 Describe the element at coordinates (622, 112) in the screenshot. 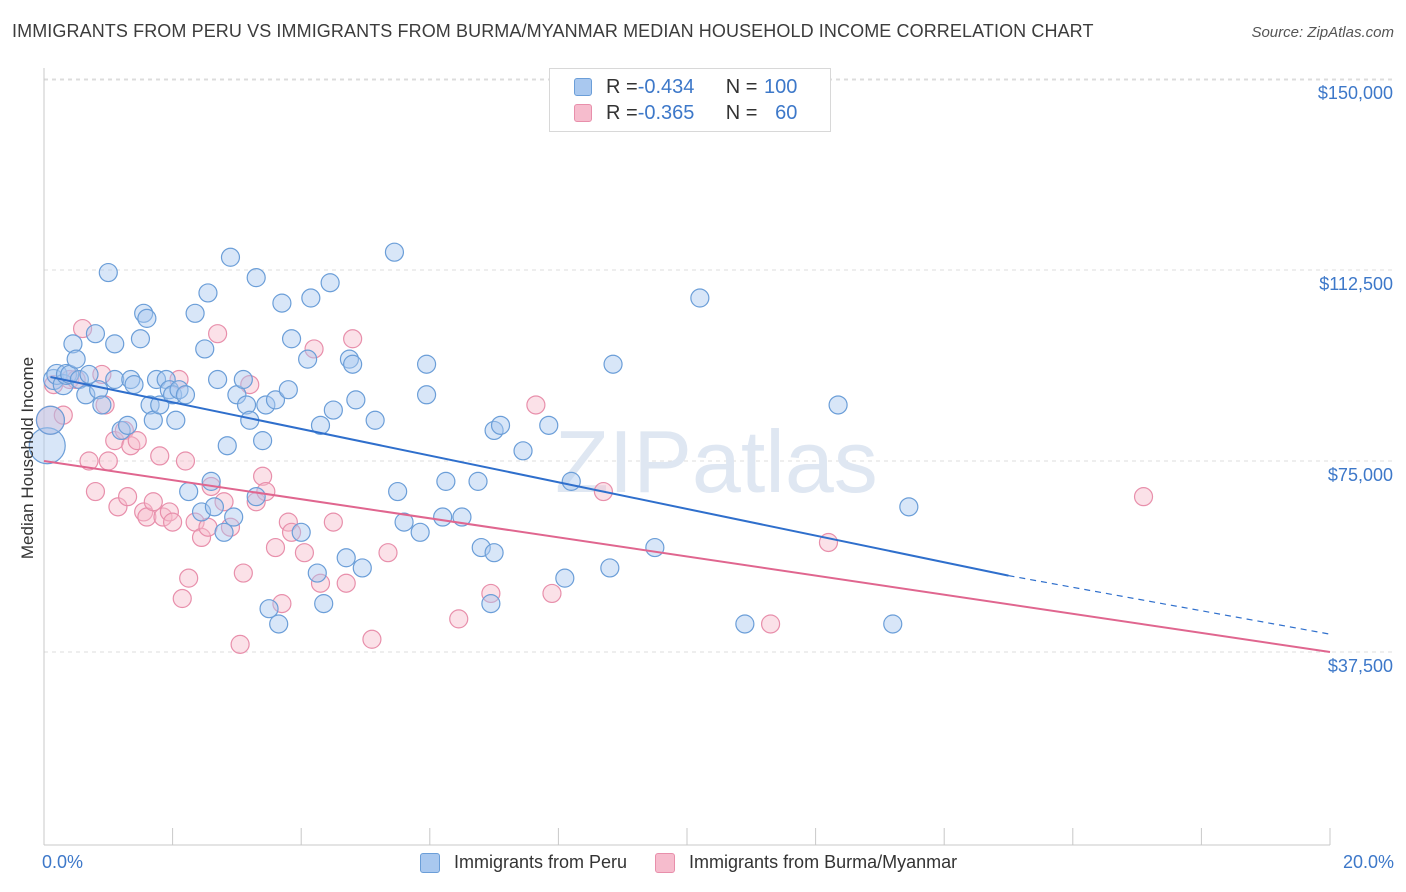

I see `r-label: R =` at that location.